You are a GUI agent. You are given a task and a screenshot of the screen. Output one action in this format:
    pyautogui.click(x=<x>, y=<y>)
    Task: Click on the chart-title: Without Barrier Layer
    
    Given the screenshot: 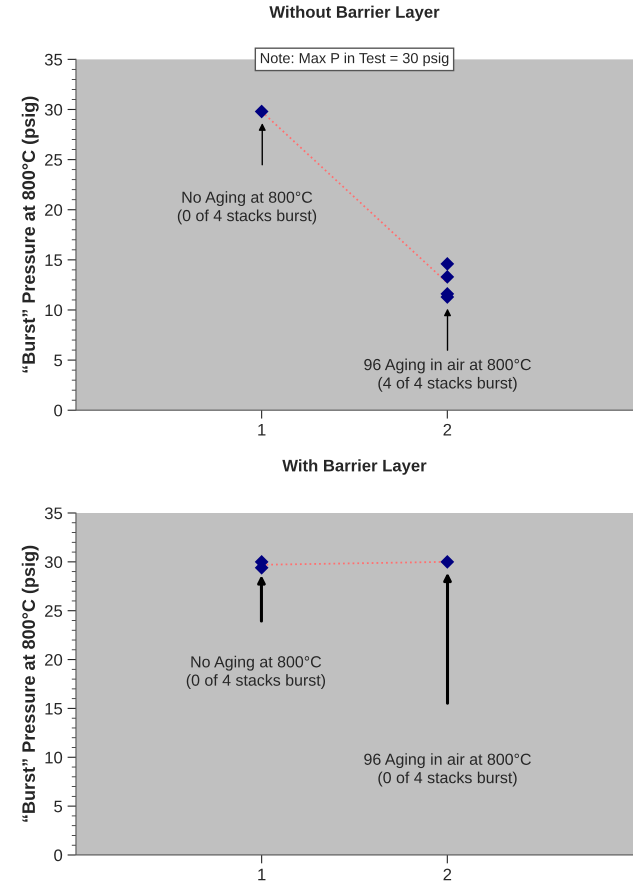 What is the action you would take?
    pyautogui.click(x=354, y=14)
    